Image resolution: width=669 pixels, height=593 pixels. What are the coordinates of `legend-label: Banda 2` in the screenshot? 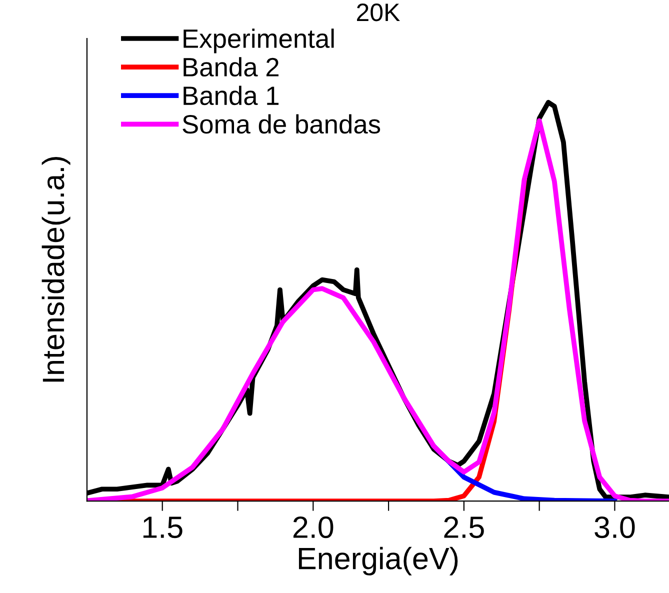 It's located at (231, 67).